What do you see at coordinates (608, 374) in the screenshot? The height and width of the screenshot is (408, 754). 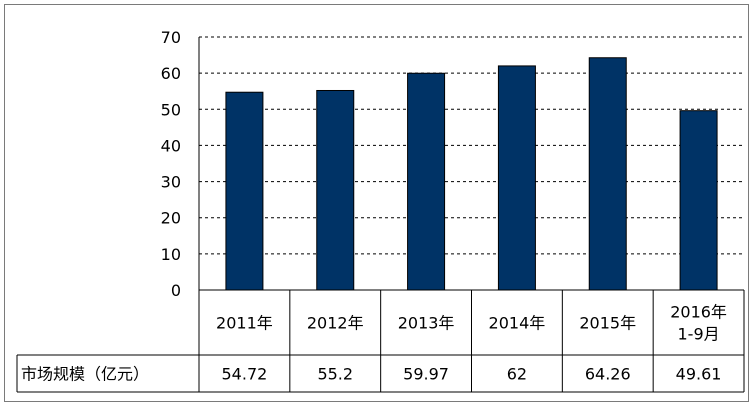 I see `table-value-label: 64.26` at bounding box center [608, 374].